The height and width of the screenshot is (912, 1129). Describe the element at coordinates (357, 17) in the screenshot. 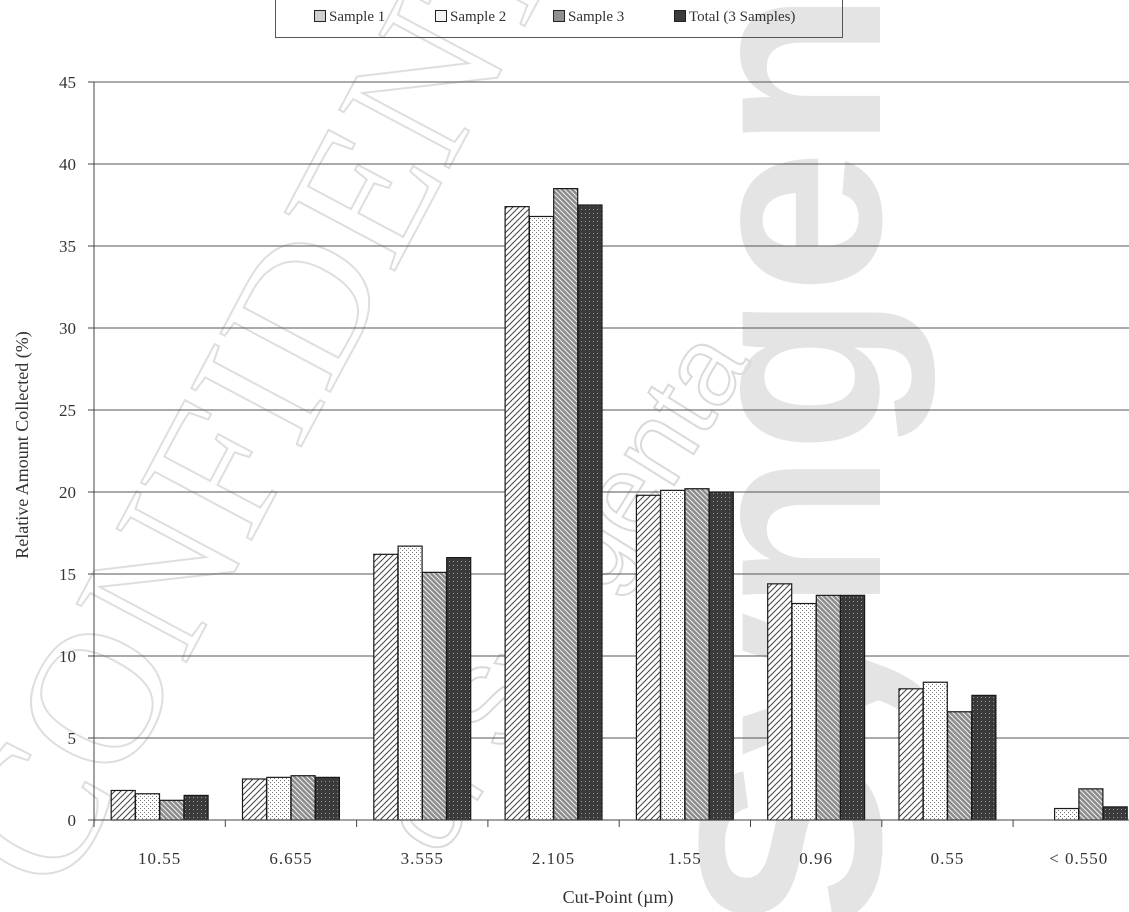

I see `legend-label-sample-1: Sample 1` at that location.